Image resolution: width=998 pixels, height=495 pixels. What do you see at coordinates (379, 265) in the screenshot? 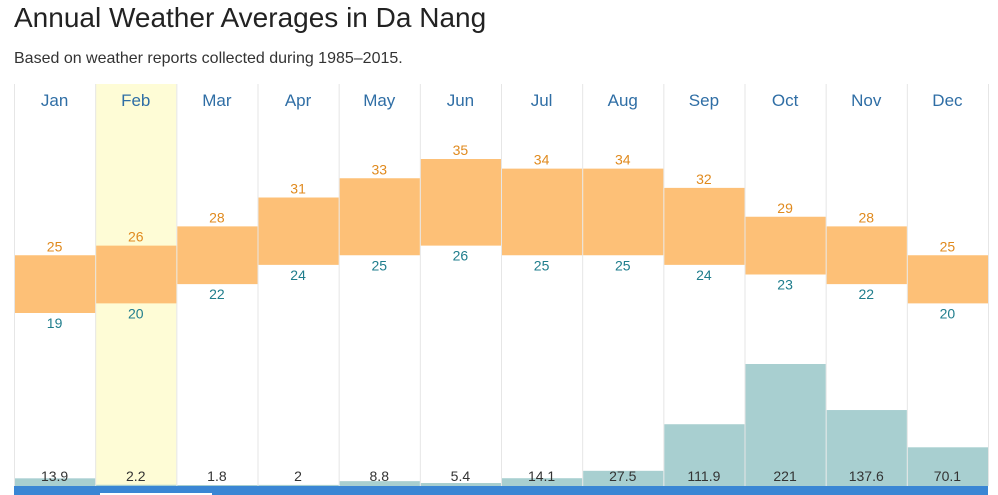
I see `low-temp-label-may: 25` at bounding box center [379, 265].